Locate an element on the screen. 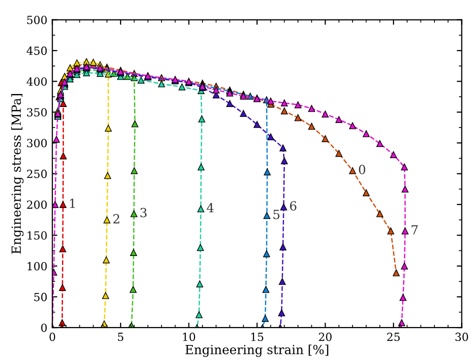  series-label: 3 is located at coordinates (143, 213).